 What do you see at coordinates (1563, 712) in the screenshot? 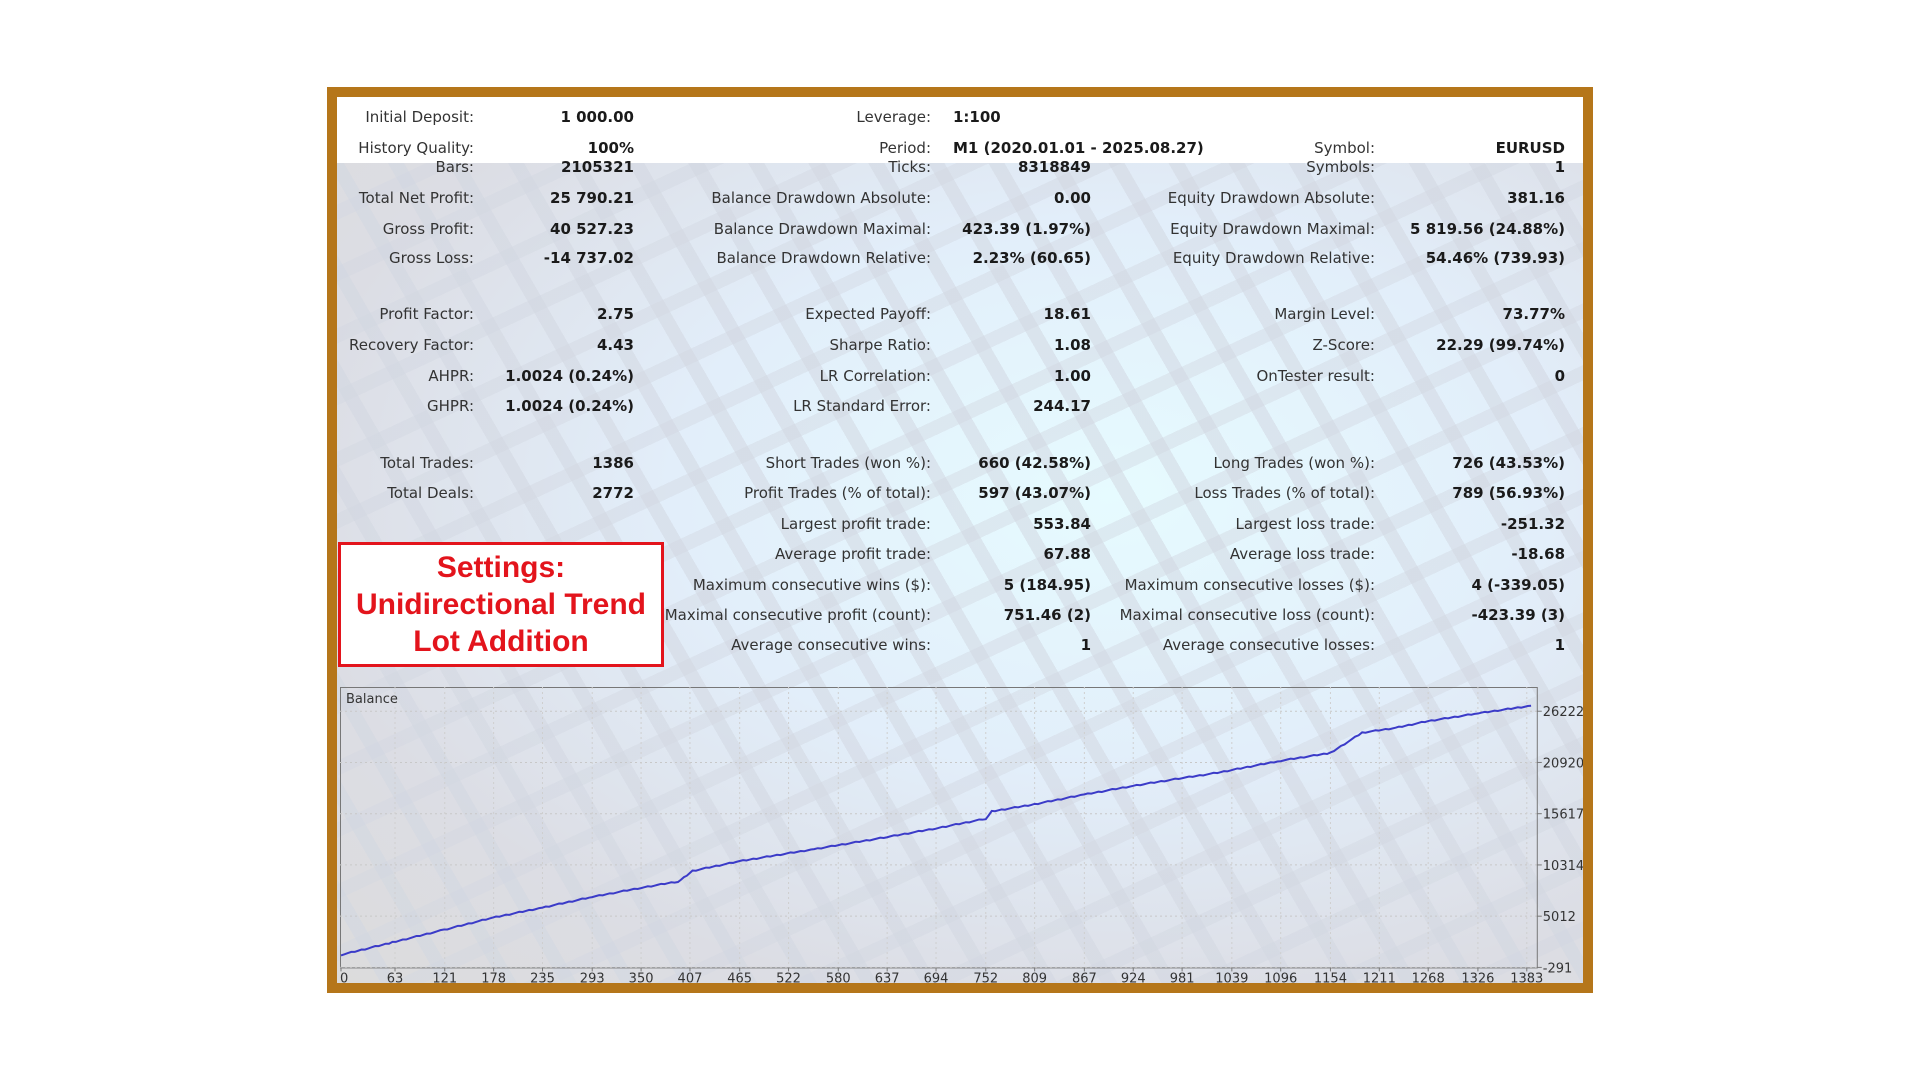
I see `y-tick-label: 26222` at bounding box center [1563, 712].